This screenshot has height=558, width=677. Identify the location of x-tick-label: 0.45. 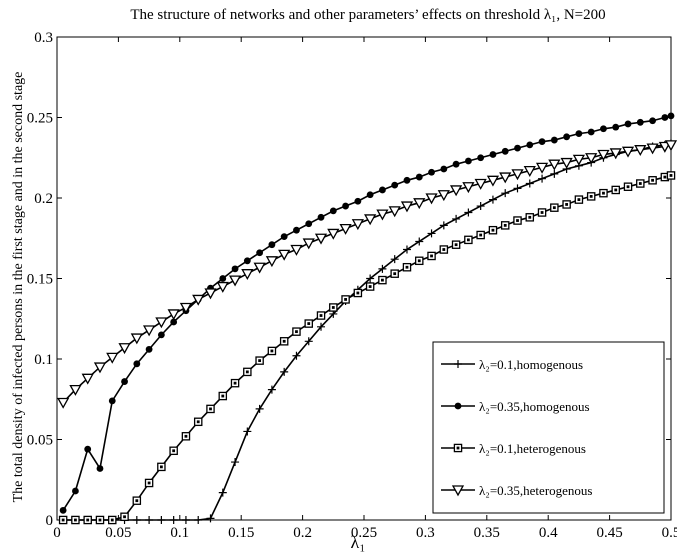
(609, 533).